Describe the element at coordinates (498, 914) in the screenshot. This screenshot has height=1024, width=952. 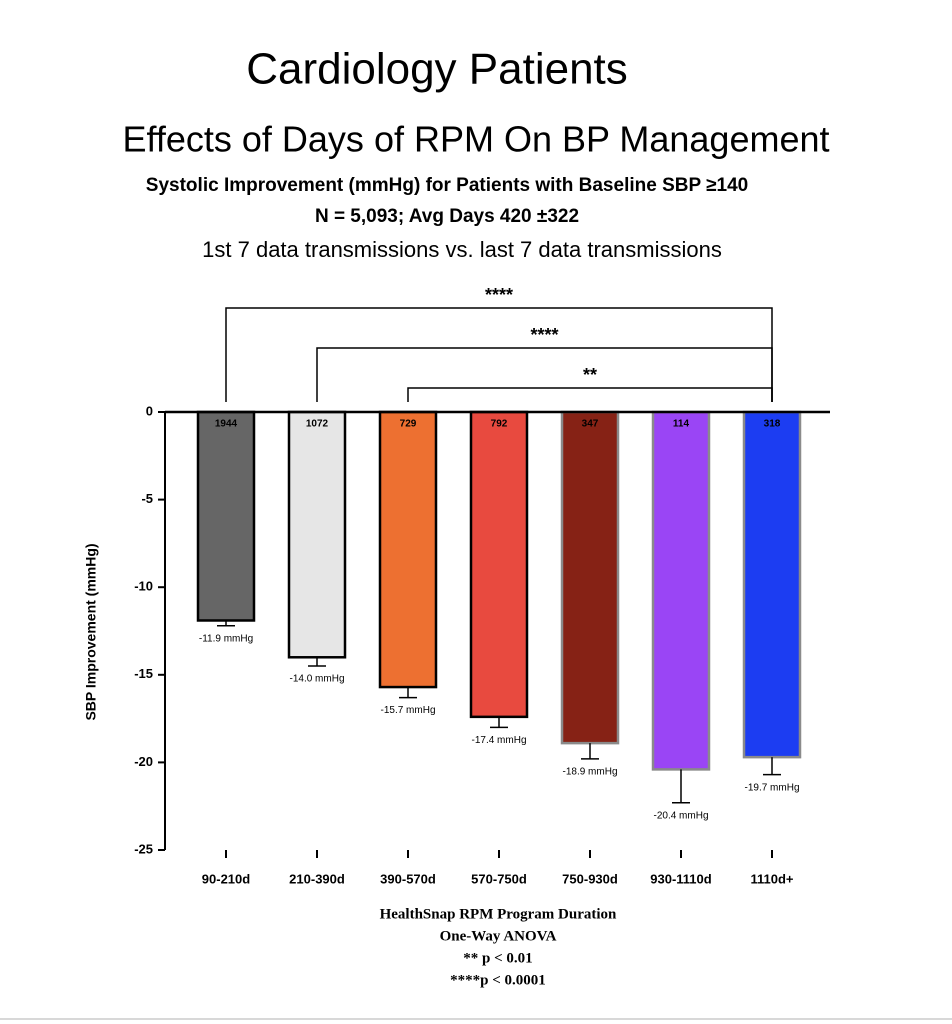
I see `x-axis-label: HealthSnap RPM Program Duration` at that location.